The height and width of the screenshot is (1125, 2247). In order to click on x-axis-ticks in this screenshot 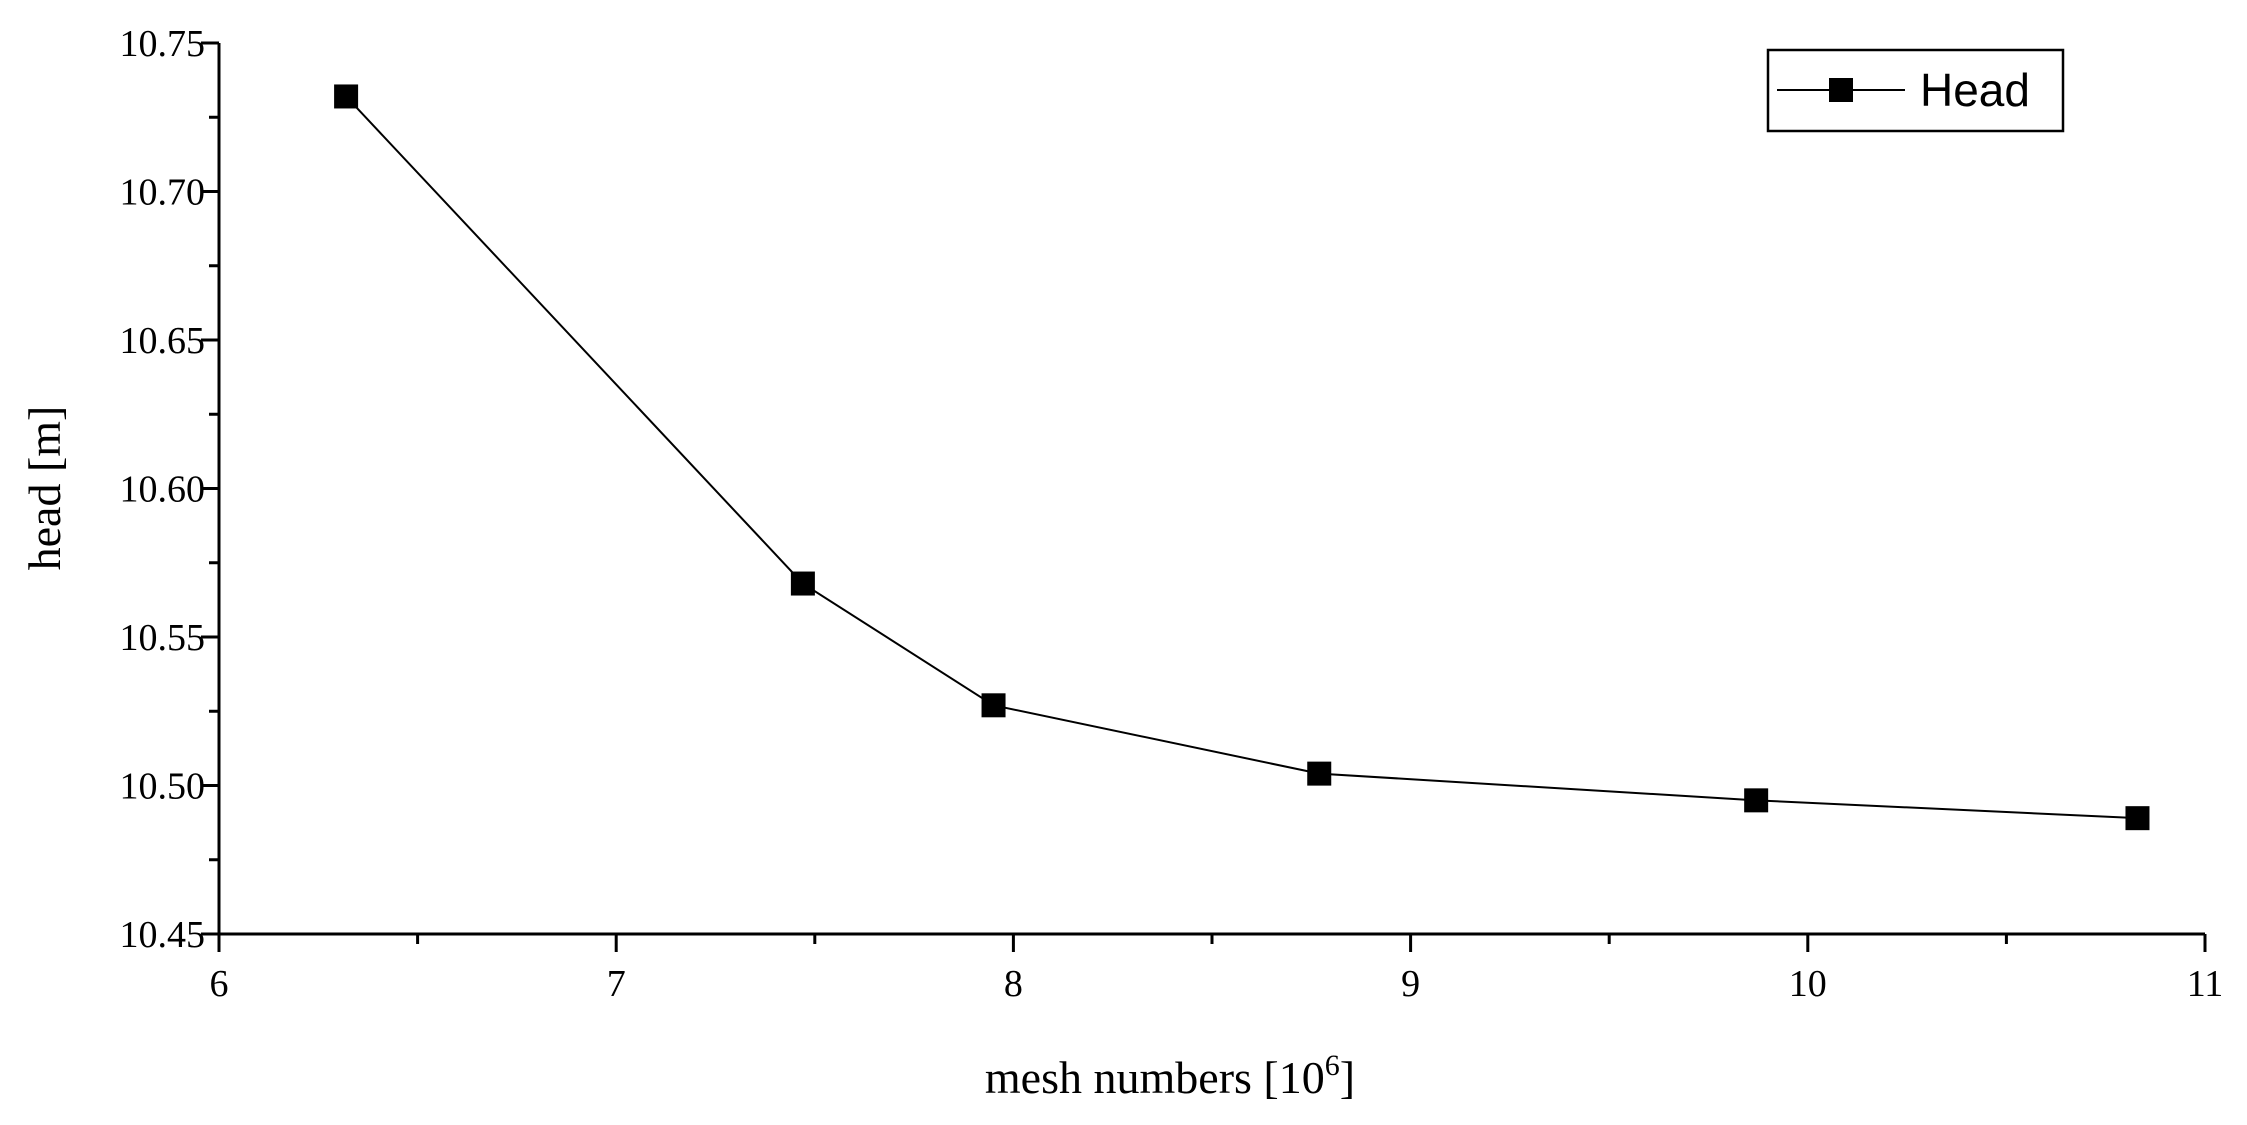, I will do `click(1212, 943)`.